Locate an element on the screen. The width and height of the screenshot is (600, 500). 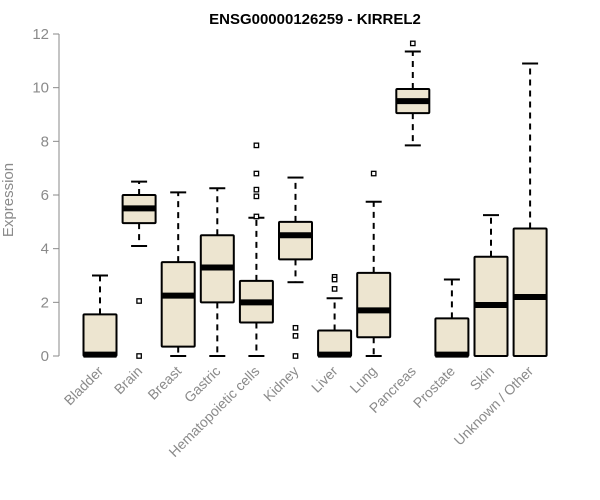
y-tick-label: 2 is located at coordinates (45, 302).